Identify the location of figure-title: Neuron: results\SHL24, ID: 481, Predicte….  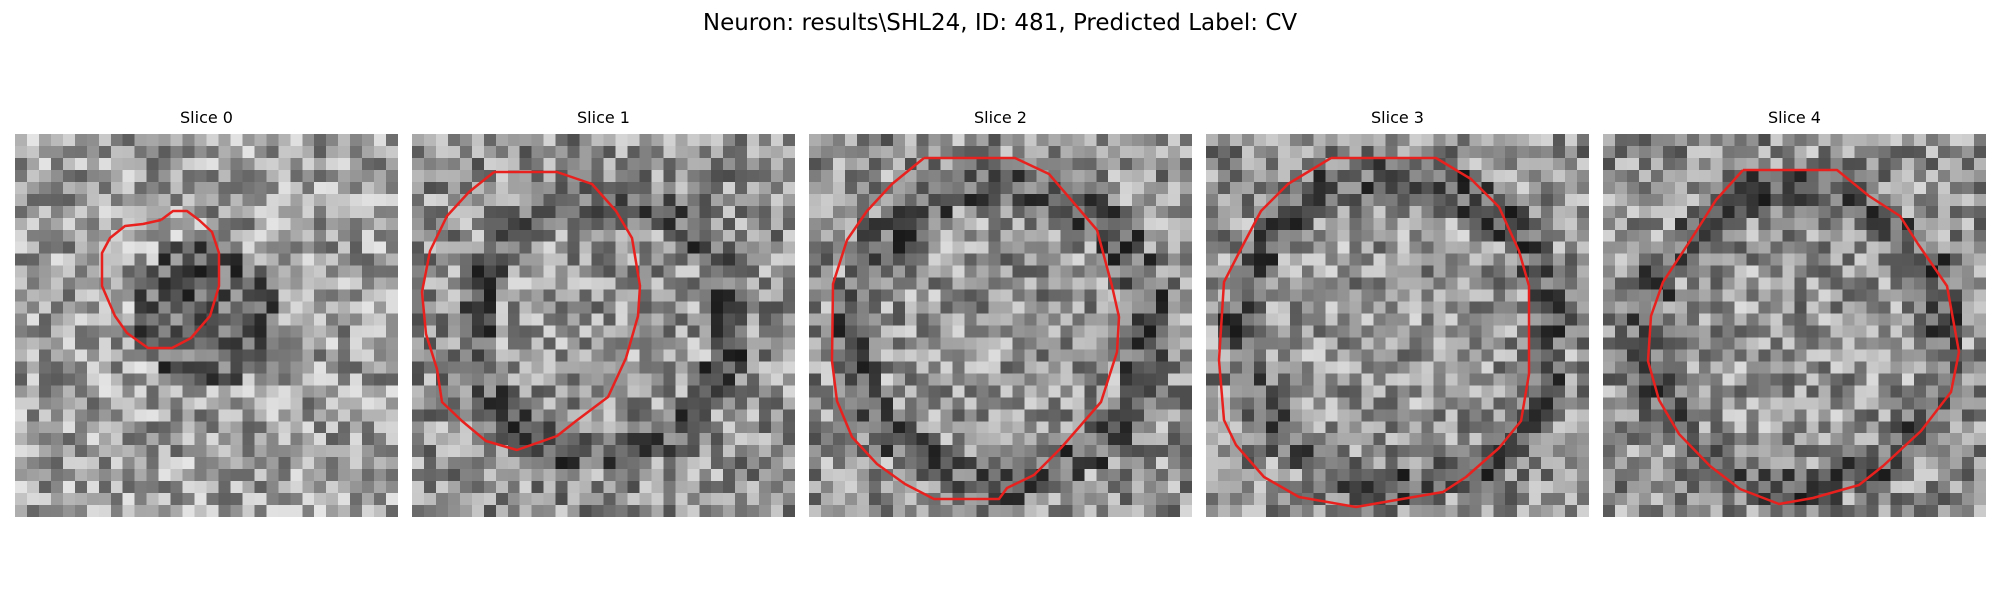
(1000, 23).